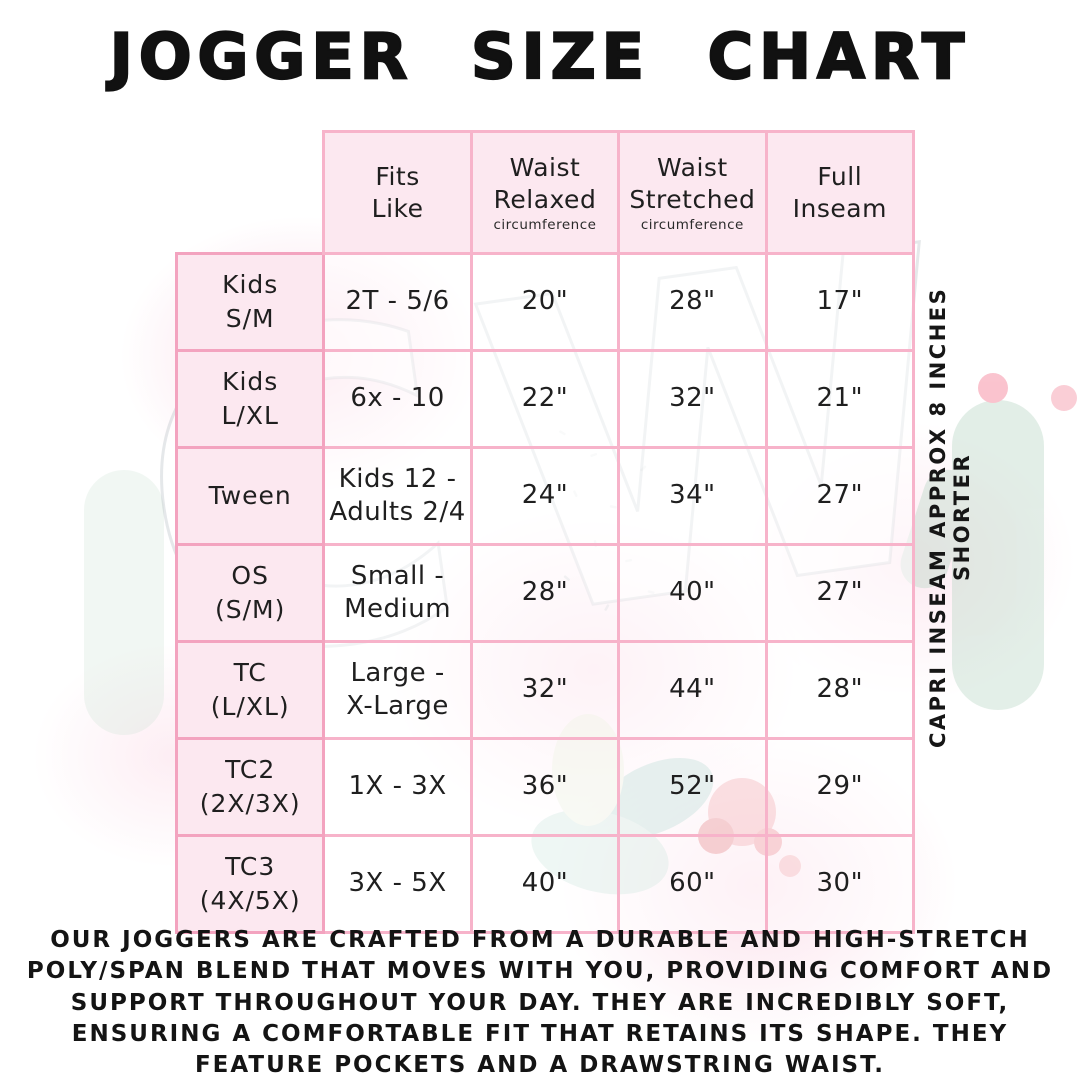 Image resolution: width=1080 pixels, height=1080 pixels. I want to click on cell-waist-relaxed: 20", so click(545, 301).